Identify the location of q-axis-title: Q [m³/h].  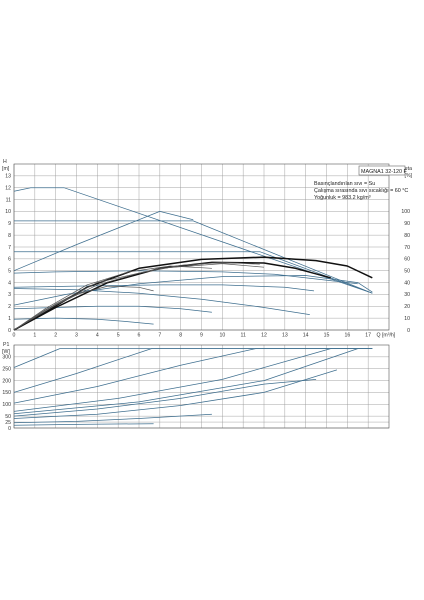
(386, 336).